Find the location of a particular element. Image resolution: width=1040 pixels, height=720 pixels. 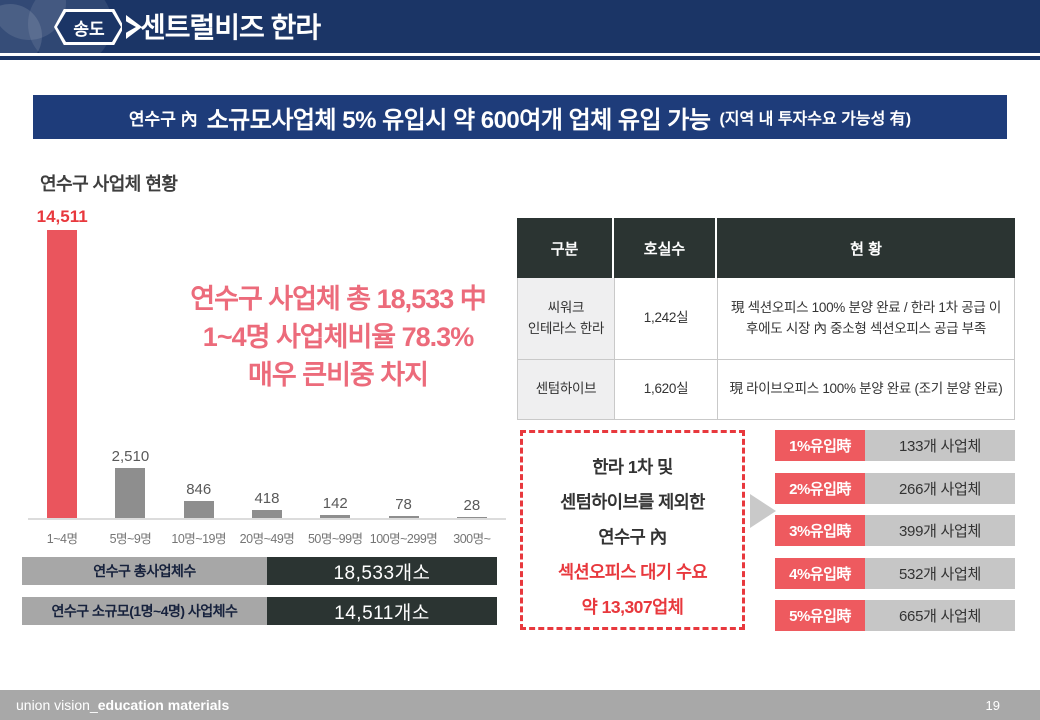

bar-value: 14,511 is located at coordinates (62, 216).